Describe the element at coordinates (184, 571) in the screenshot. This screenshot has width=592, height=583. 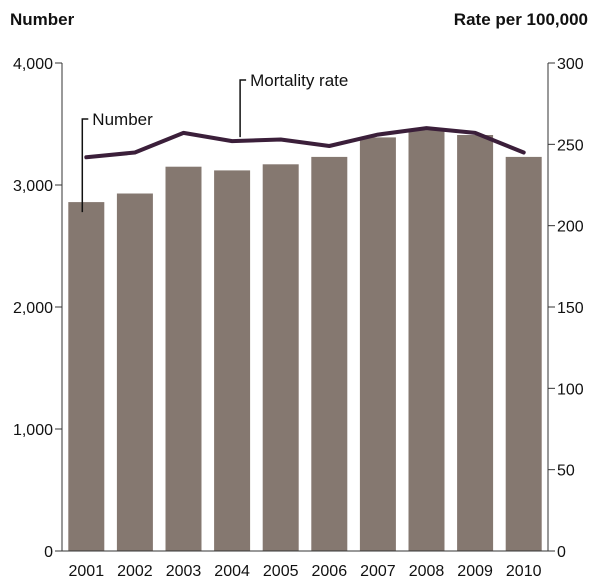
I see `x-tick-label: 2003` at that location.